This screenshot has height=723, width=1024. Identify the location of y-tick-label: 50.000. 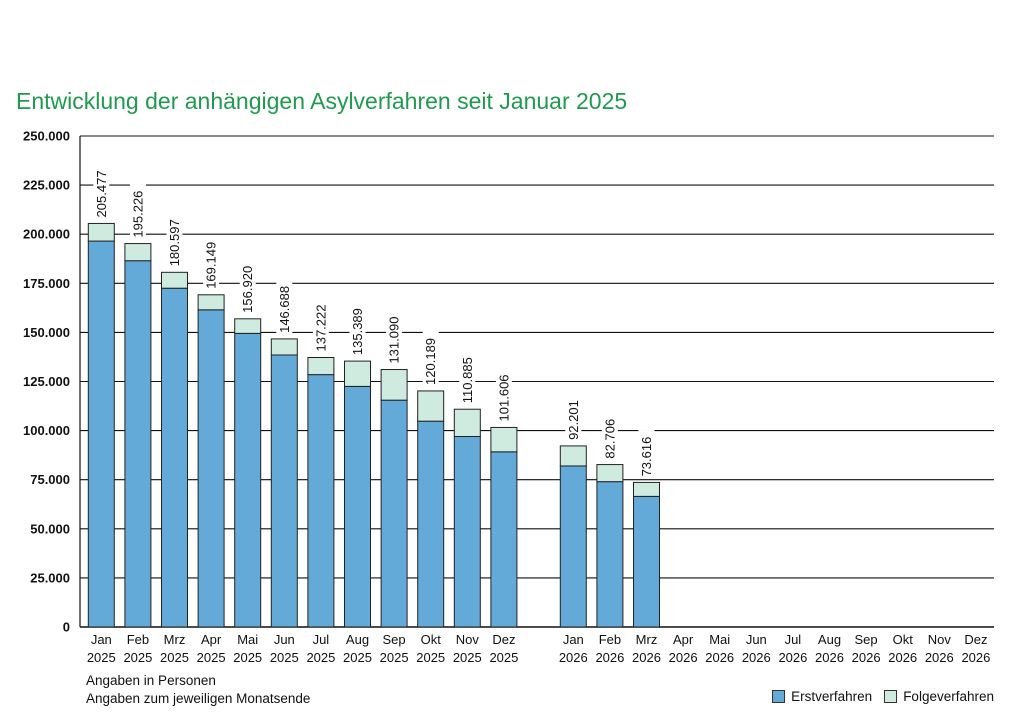
(50, 528).